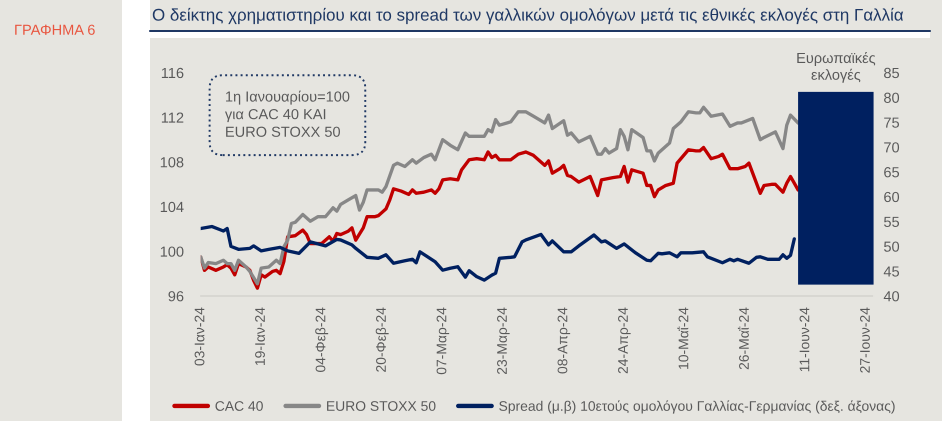 The height and width of the screenshot is (421, 942). What do you see at coordinates (892, 97) in the screenshot?
I see `y2-tick-label: 80` at bounding box center [892, 97].